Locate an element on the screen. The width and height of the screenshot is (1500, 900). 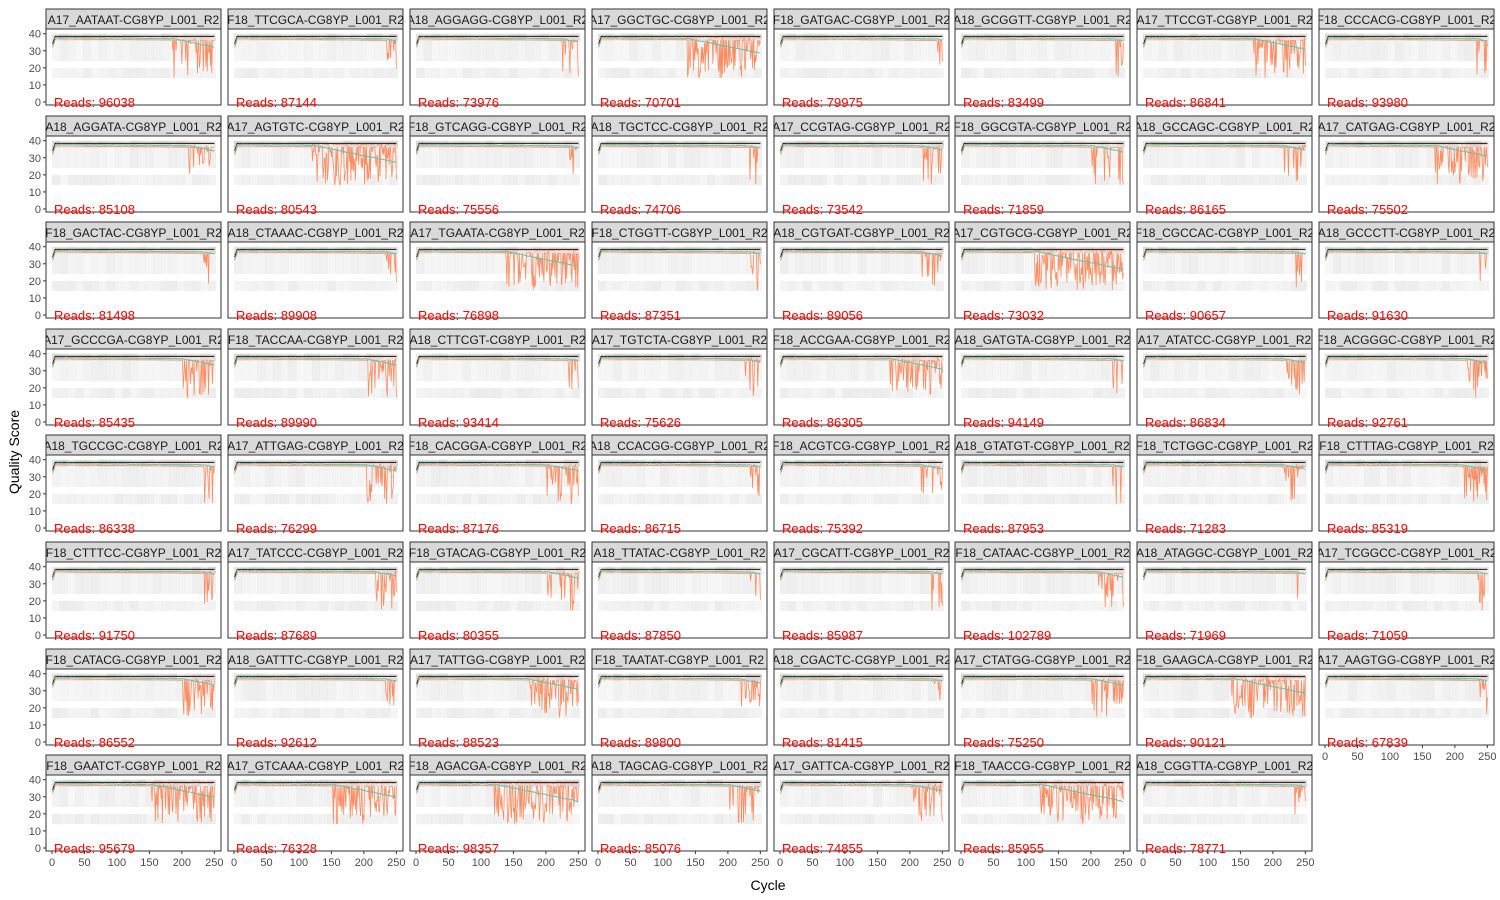
median-line is located at coordinates (861, 40).